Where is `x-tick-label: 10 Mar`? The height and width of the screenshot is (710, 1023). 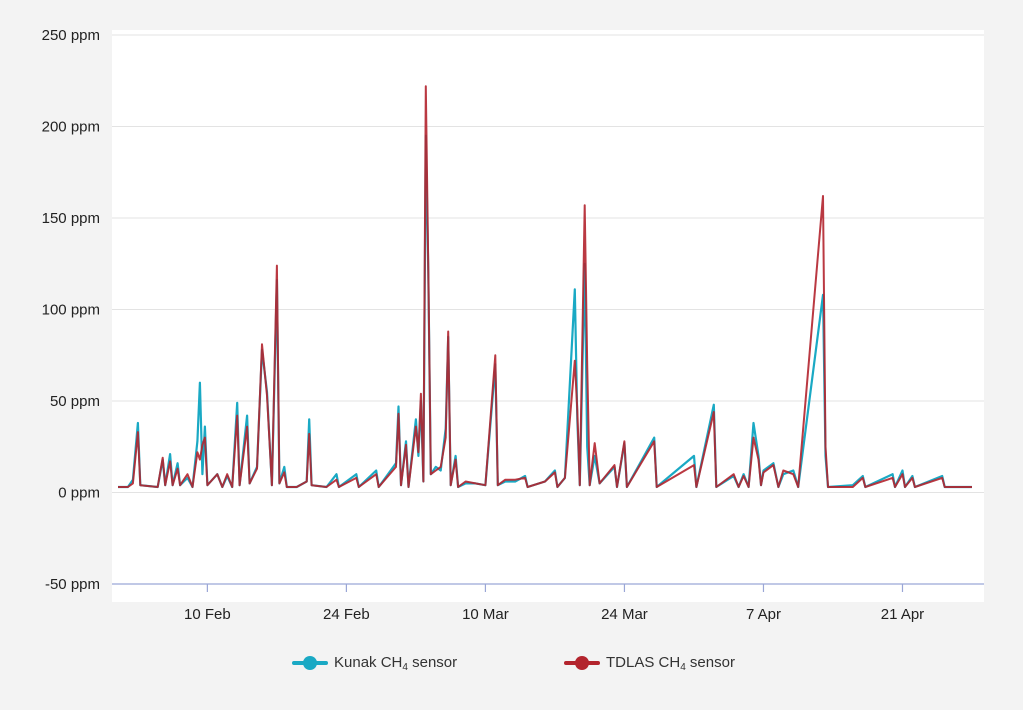 x-tick-label: 10 Mar is located at coordinates (485, 614).